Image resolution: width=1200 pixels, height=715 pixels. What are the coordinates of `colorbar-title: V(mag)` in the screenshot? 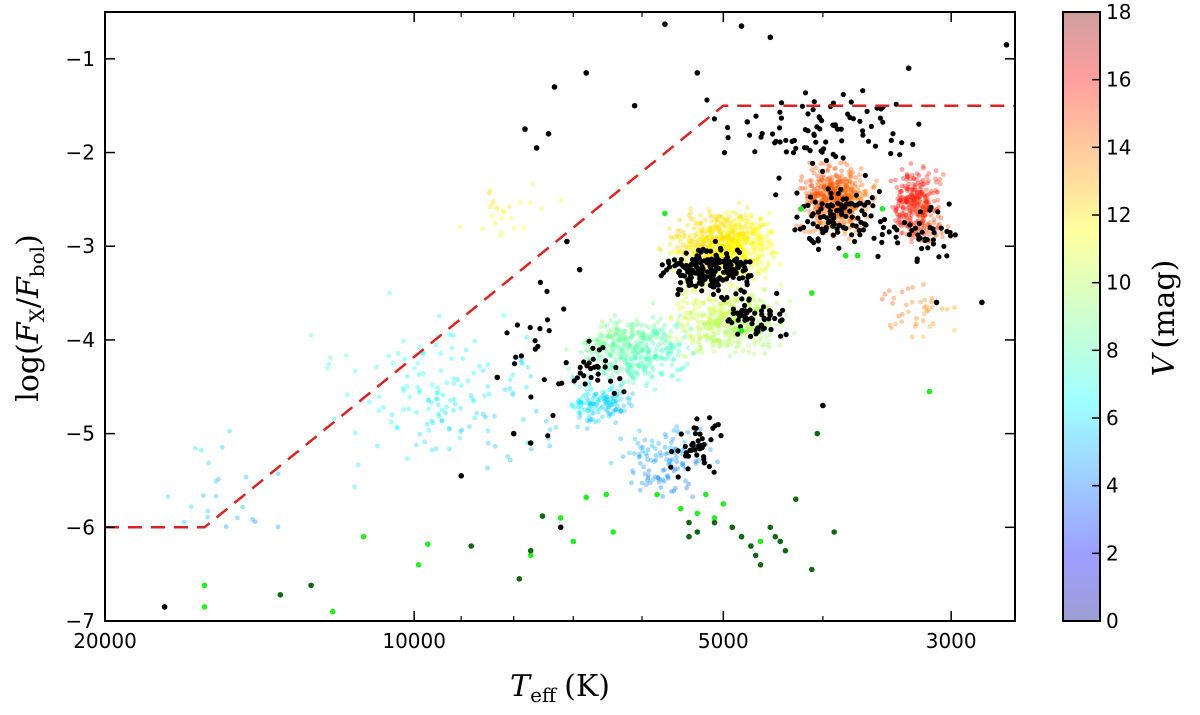 It's located at (1164, 318).